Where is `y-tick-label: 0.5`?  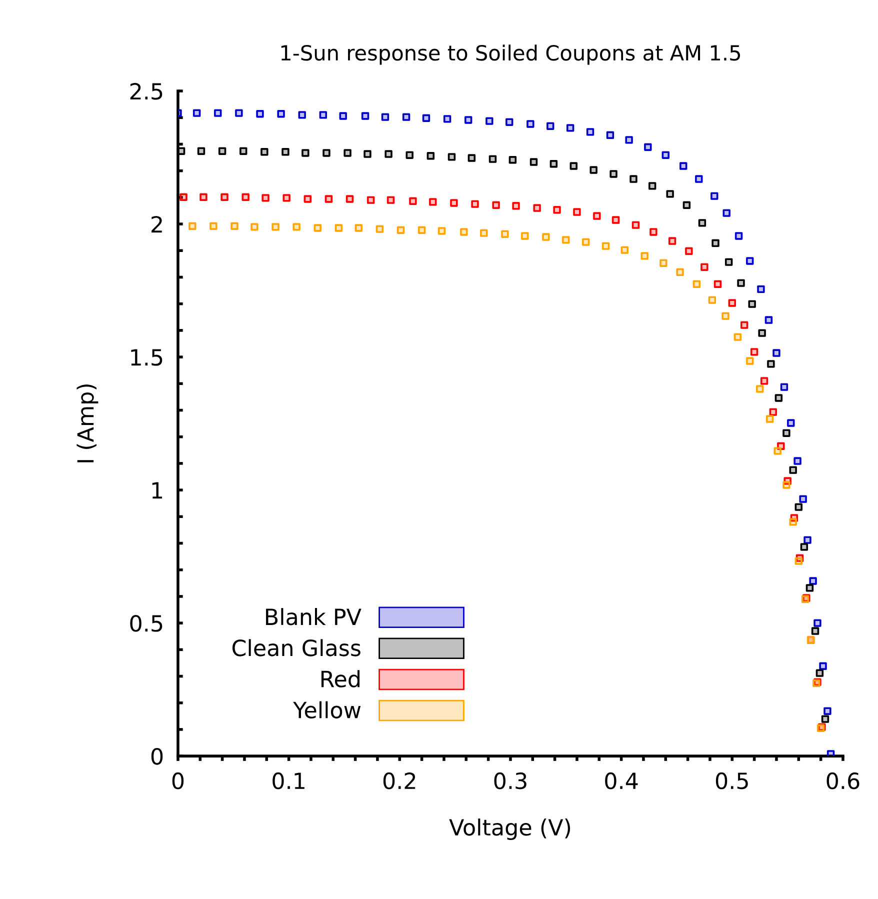 y-tick-label: 0.5 is located at coordinates (146, 623).